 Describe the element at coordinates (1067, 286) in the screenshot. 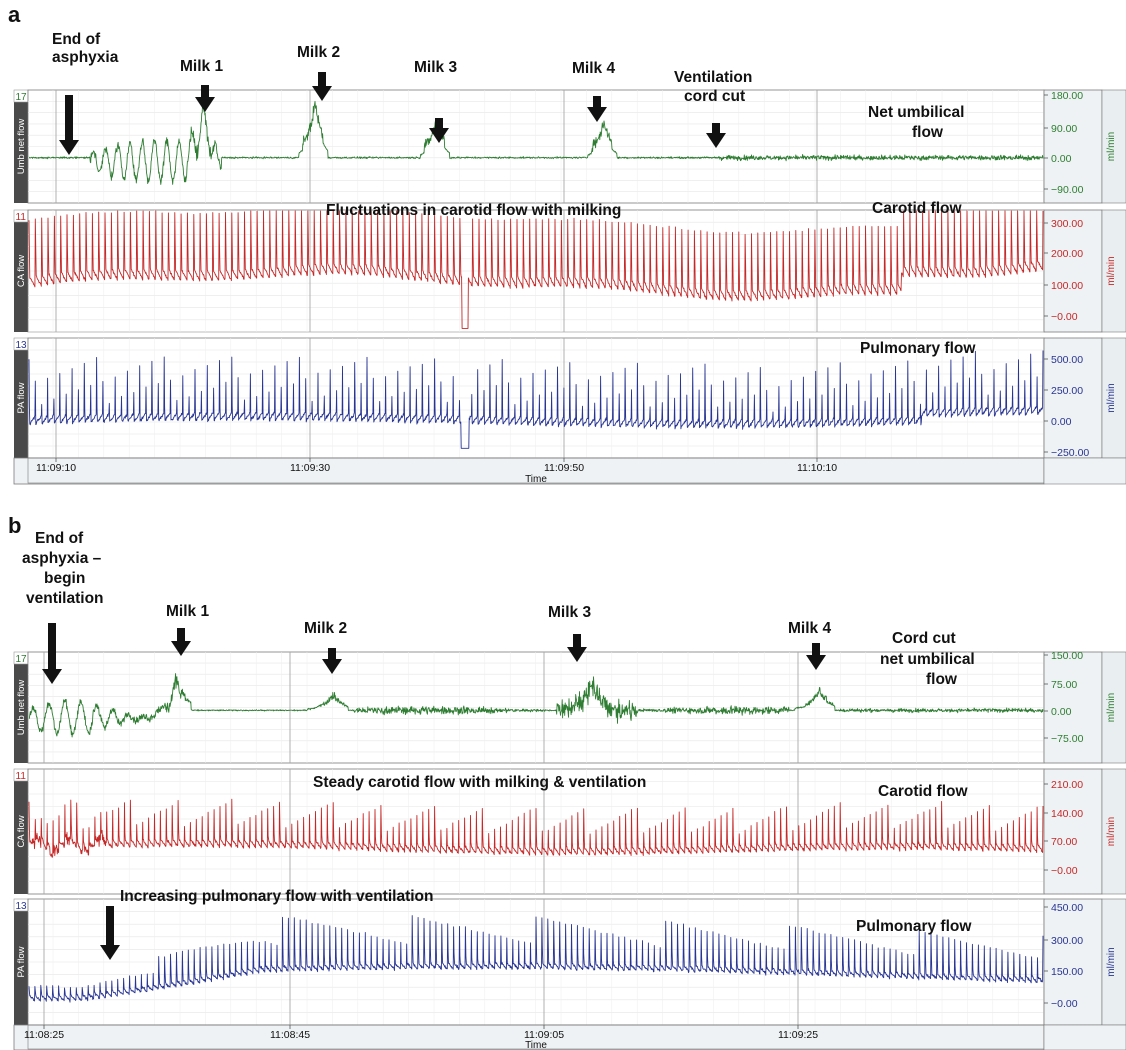

I see `axis-tick-label: 100.00` at that location.